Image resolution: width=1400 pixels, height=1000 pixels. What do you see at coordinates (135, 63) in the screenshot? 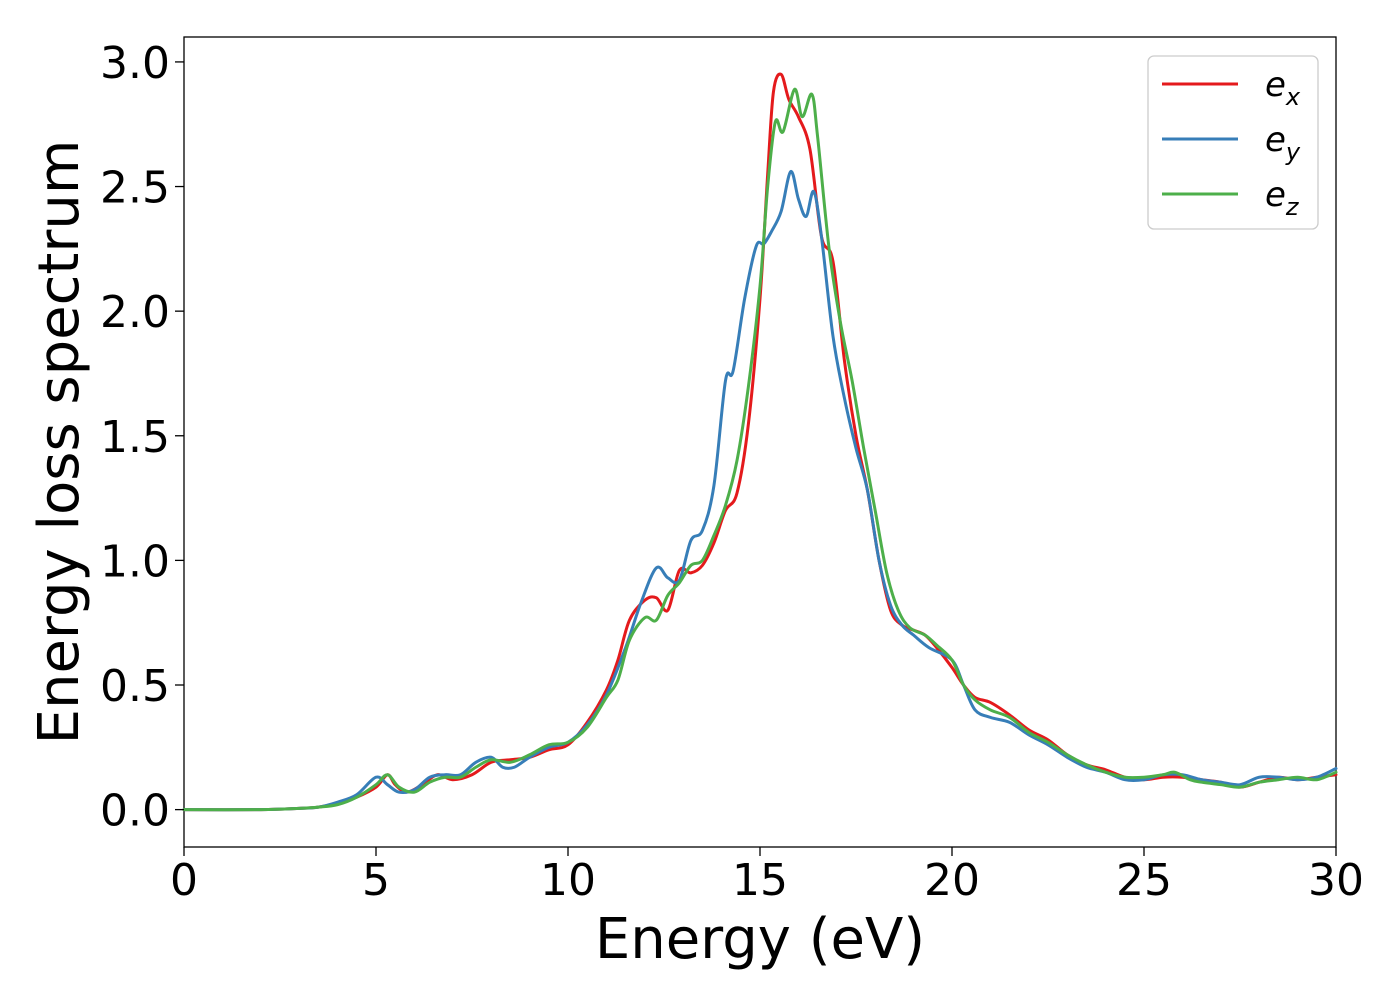
I see `y-tick-label: 3.0` at bounding box center [135, 63].